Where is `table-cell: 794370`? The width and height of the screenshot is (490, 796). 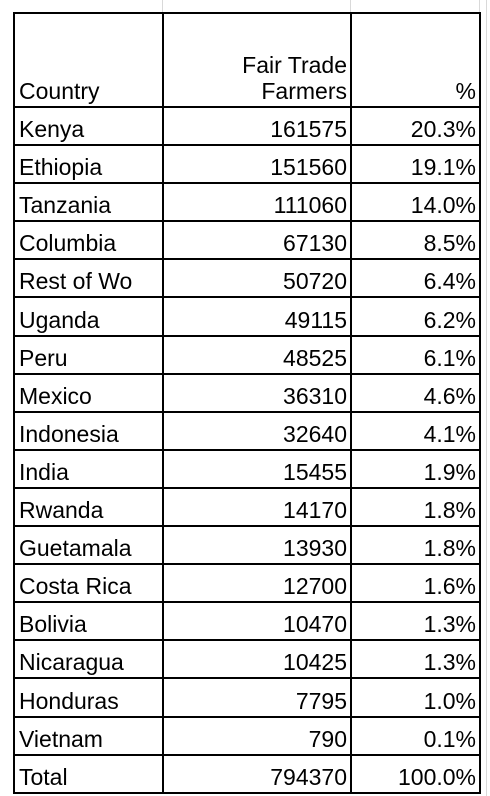
table-cell: 794370 is located at coordinates (258, 774).